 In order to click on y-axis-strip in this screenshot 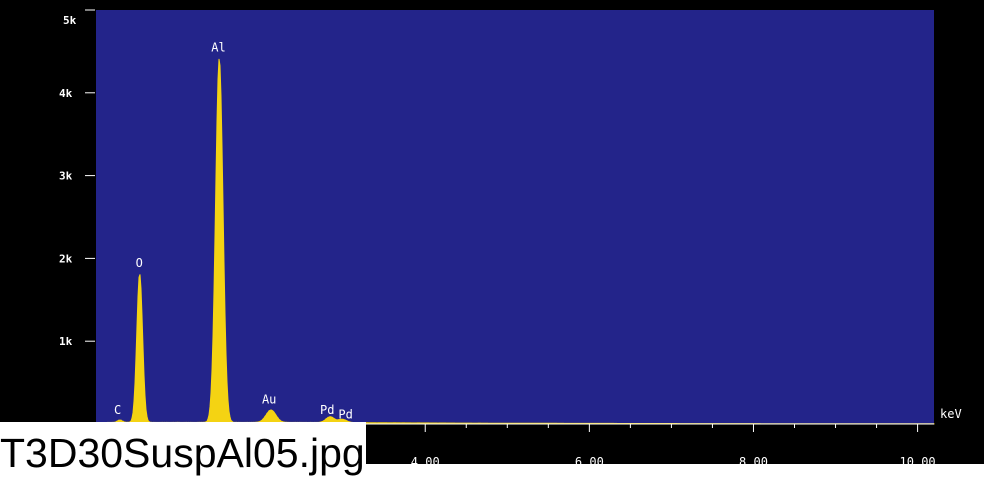, I will do `click(54, 217)`.